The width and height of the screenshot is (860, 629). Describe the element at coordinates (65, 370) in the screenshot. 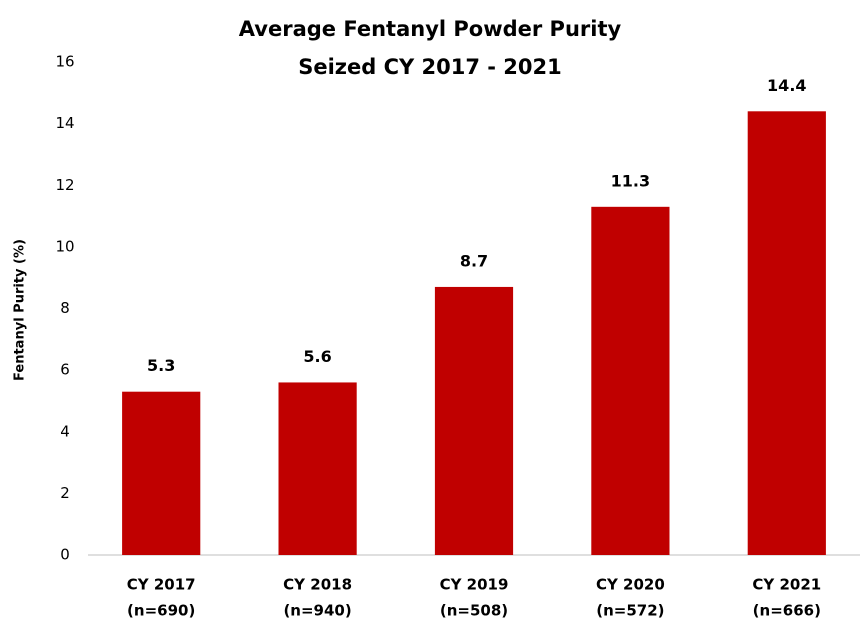

I see `y-tick-label: 6` at that location.